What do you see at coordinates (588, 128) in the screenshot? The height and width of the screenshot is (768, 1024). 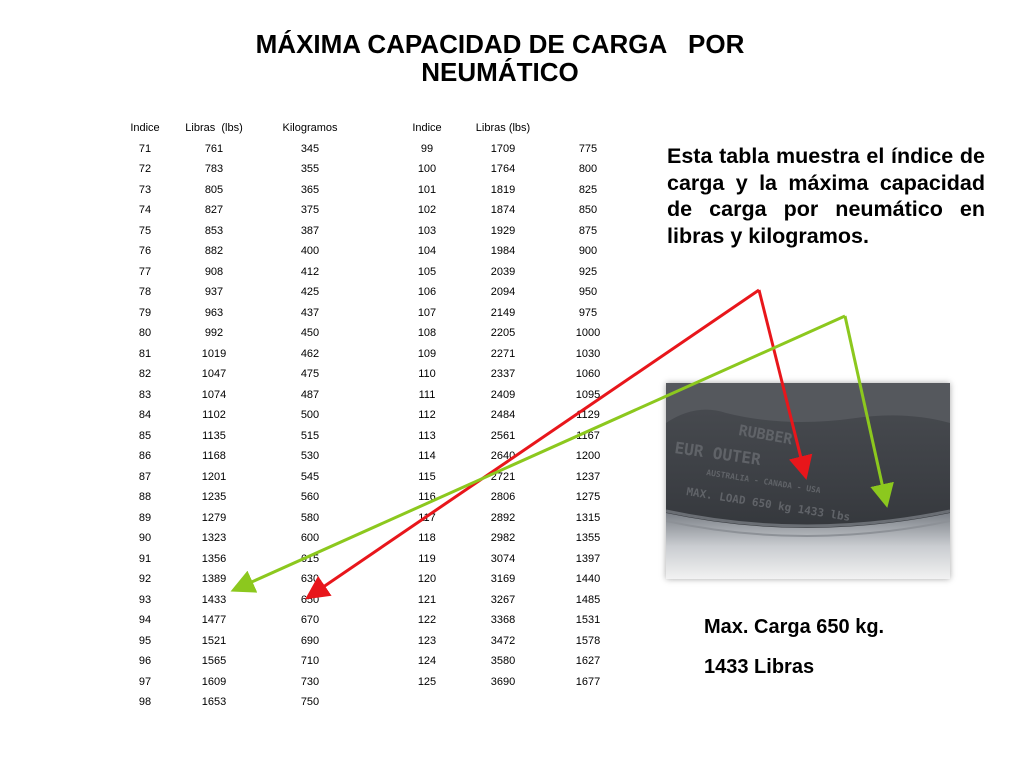 I see `header-kilogramos` at bounding box center [588, 128].